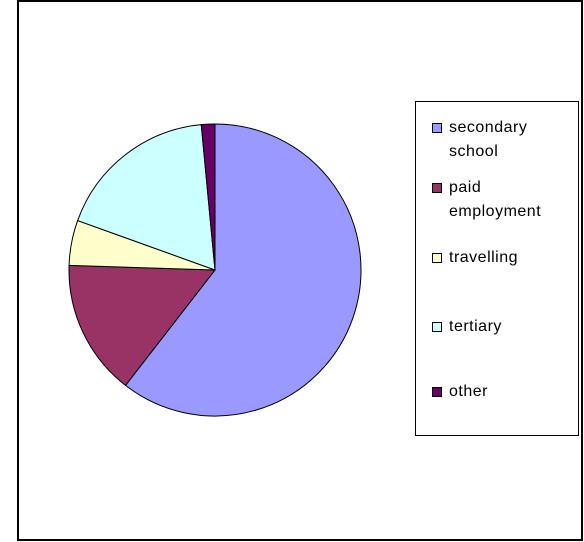 This screenshot has width=584, height=542. Describe the element at coordinates (437, 128) in the screenshot. I see `legend-swatch-secondary-school` at that location.